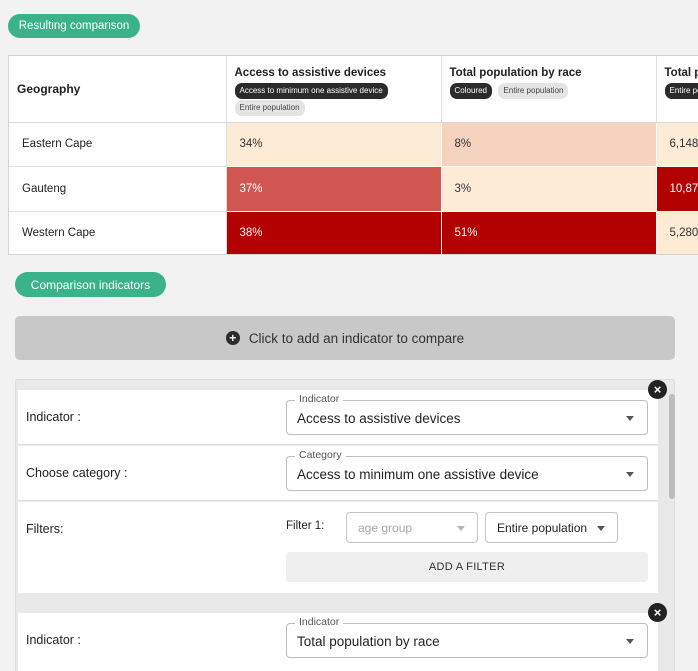 This screenshot has height=671, width=698. I want to click on value-cell: 3%, so click(549, 189).